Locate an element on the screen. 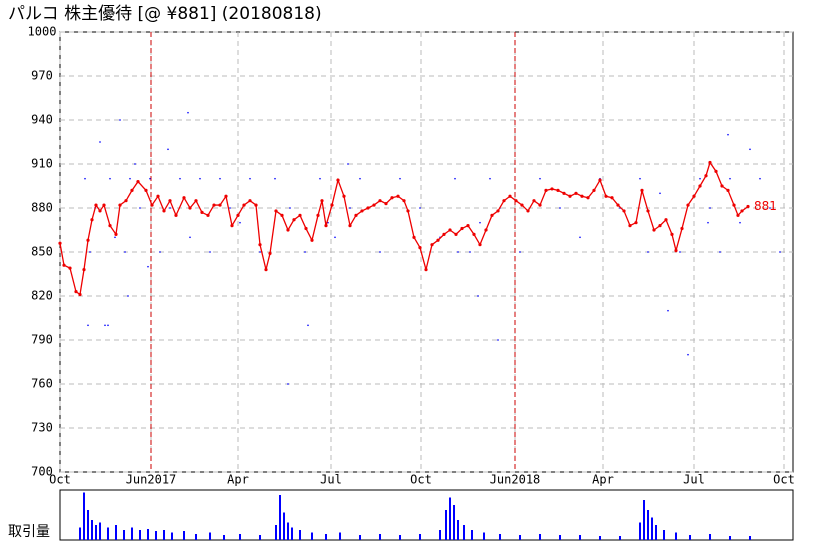  y-tick-label: 1000 is located at coordinates (42, 32).